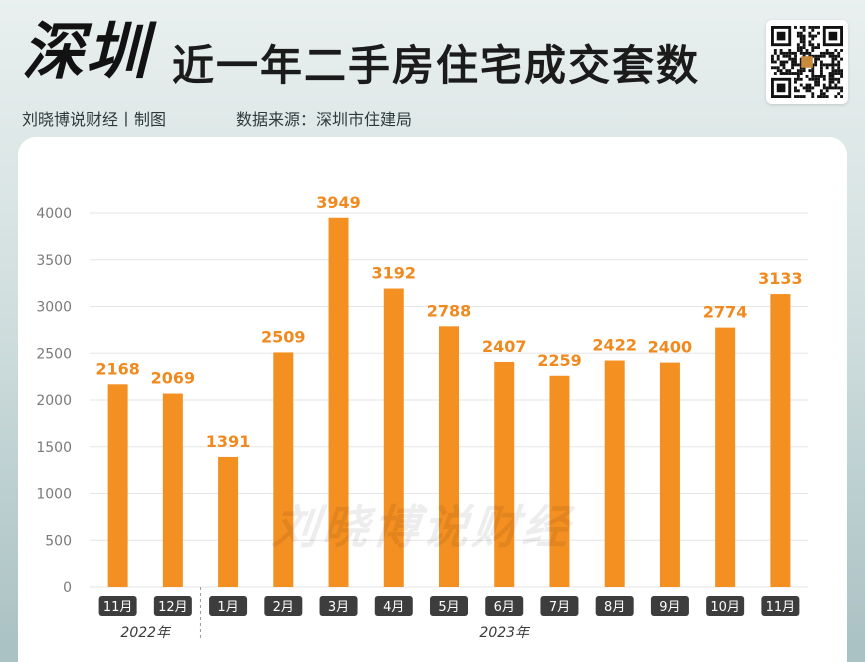  I want to click on x-tick-label: 11月, so click(118, 607).